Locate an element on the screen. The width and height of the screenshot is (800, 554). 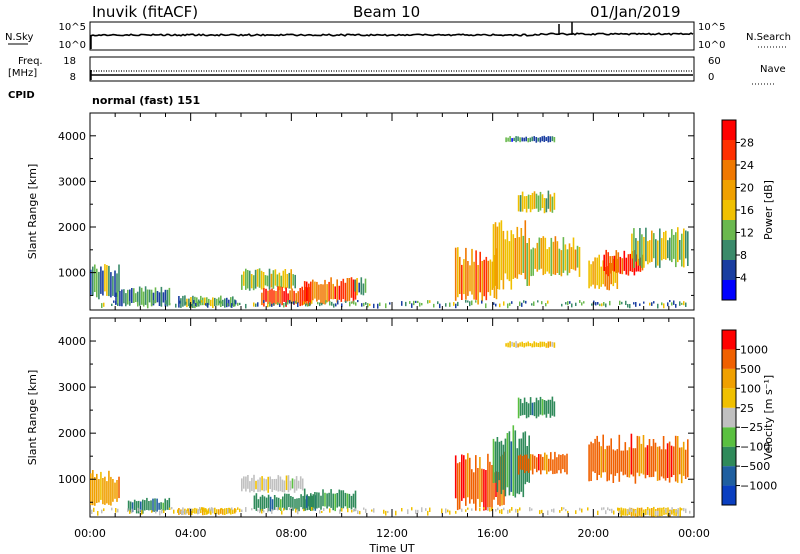
colorbar-segment is located at coordinates (729, 250).